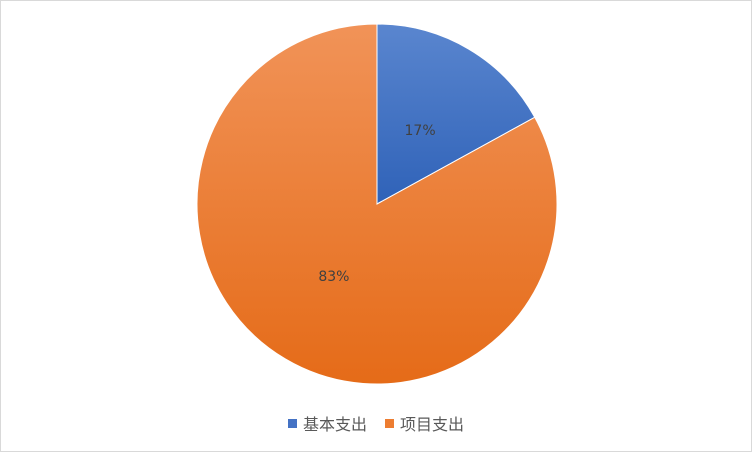 The image size is (752, 452). I want to click on legend-label-project: 项目支出, so click(432, 424).